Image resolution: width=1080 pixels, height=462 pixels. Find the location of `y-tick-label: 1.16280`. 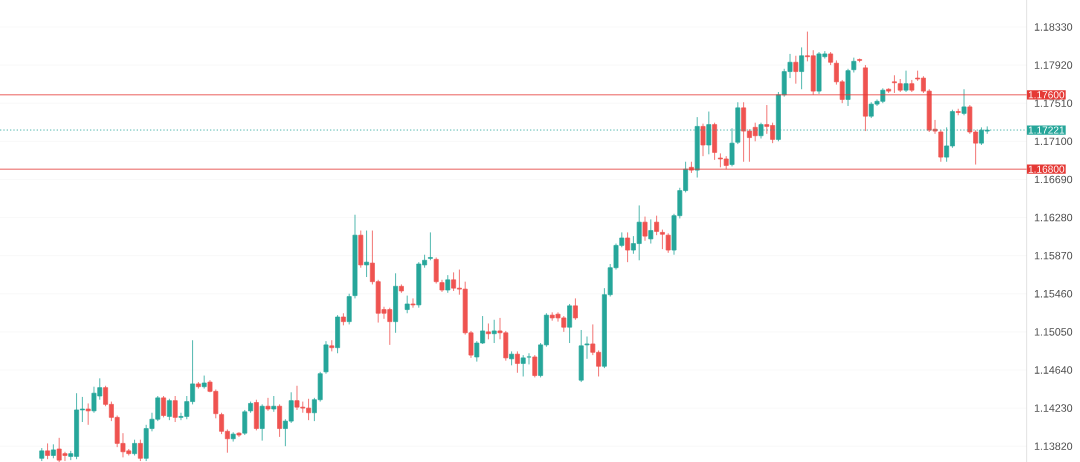

y-tick-label: 1.16280 is located at coordinates (1053, 217).